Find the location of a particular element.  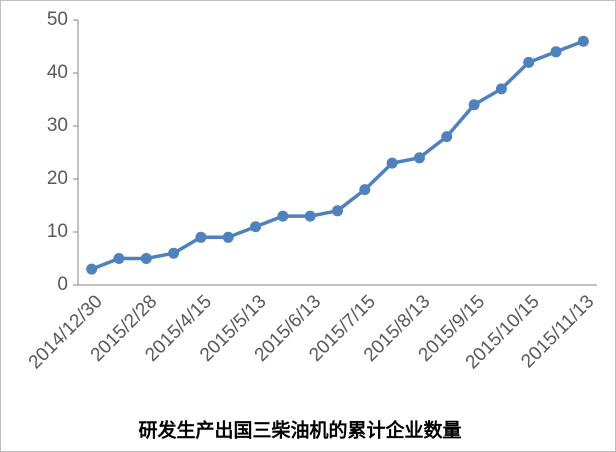

y-tick-label: 0 is located at coordinates (62, 284).